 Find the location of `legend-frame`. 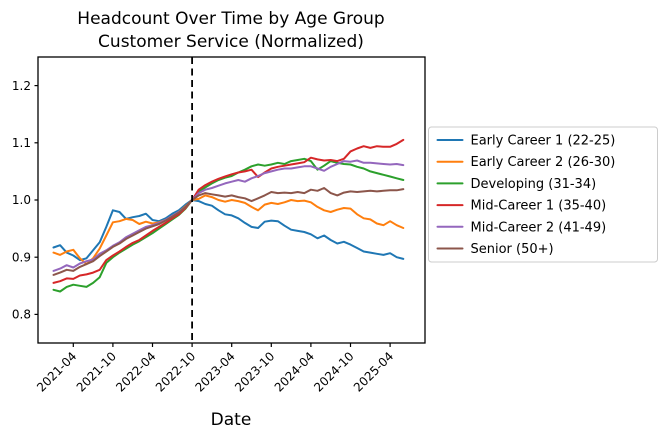

legend-frame is located at coordinates (543, 194).